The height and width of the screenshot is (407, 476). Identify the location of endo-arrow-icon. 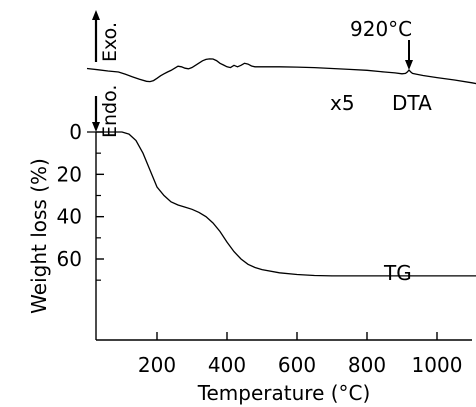
(96, 127).